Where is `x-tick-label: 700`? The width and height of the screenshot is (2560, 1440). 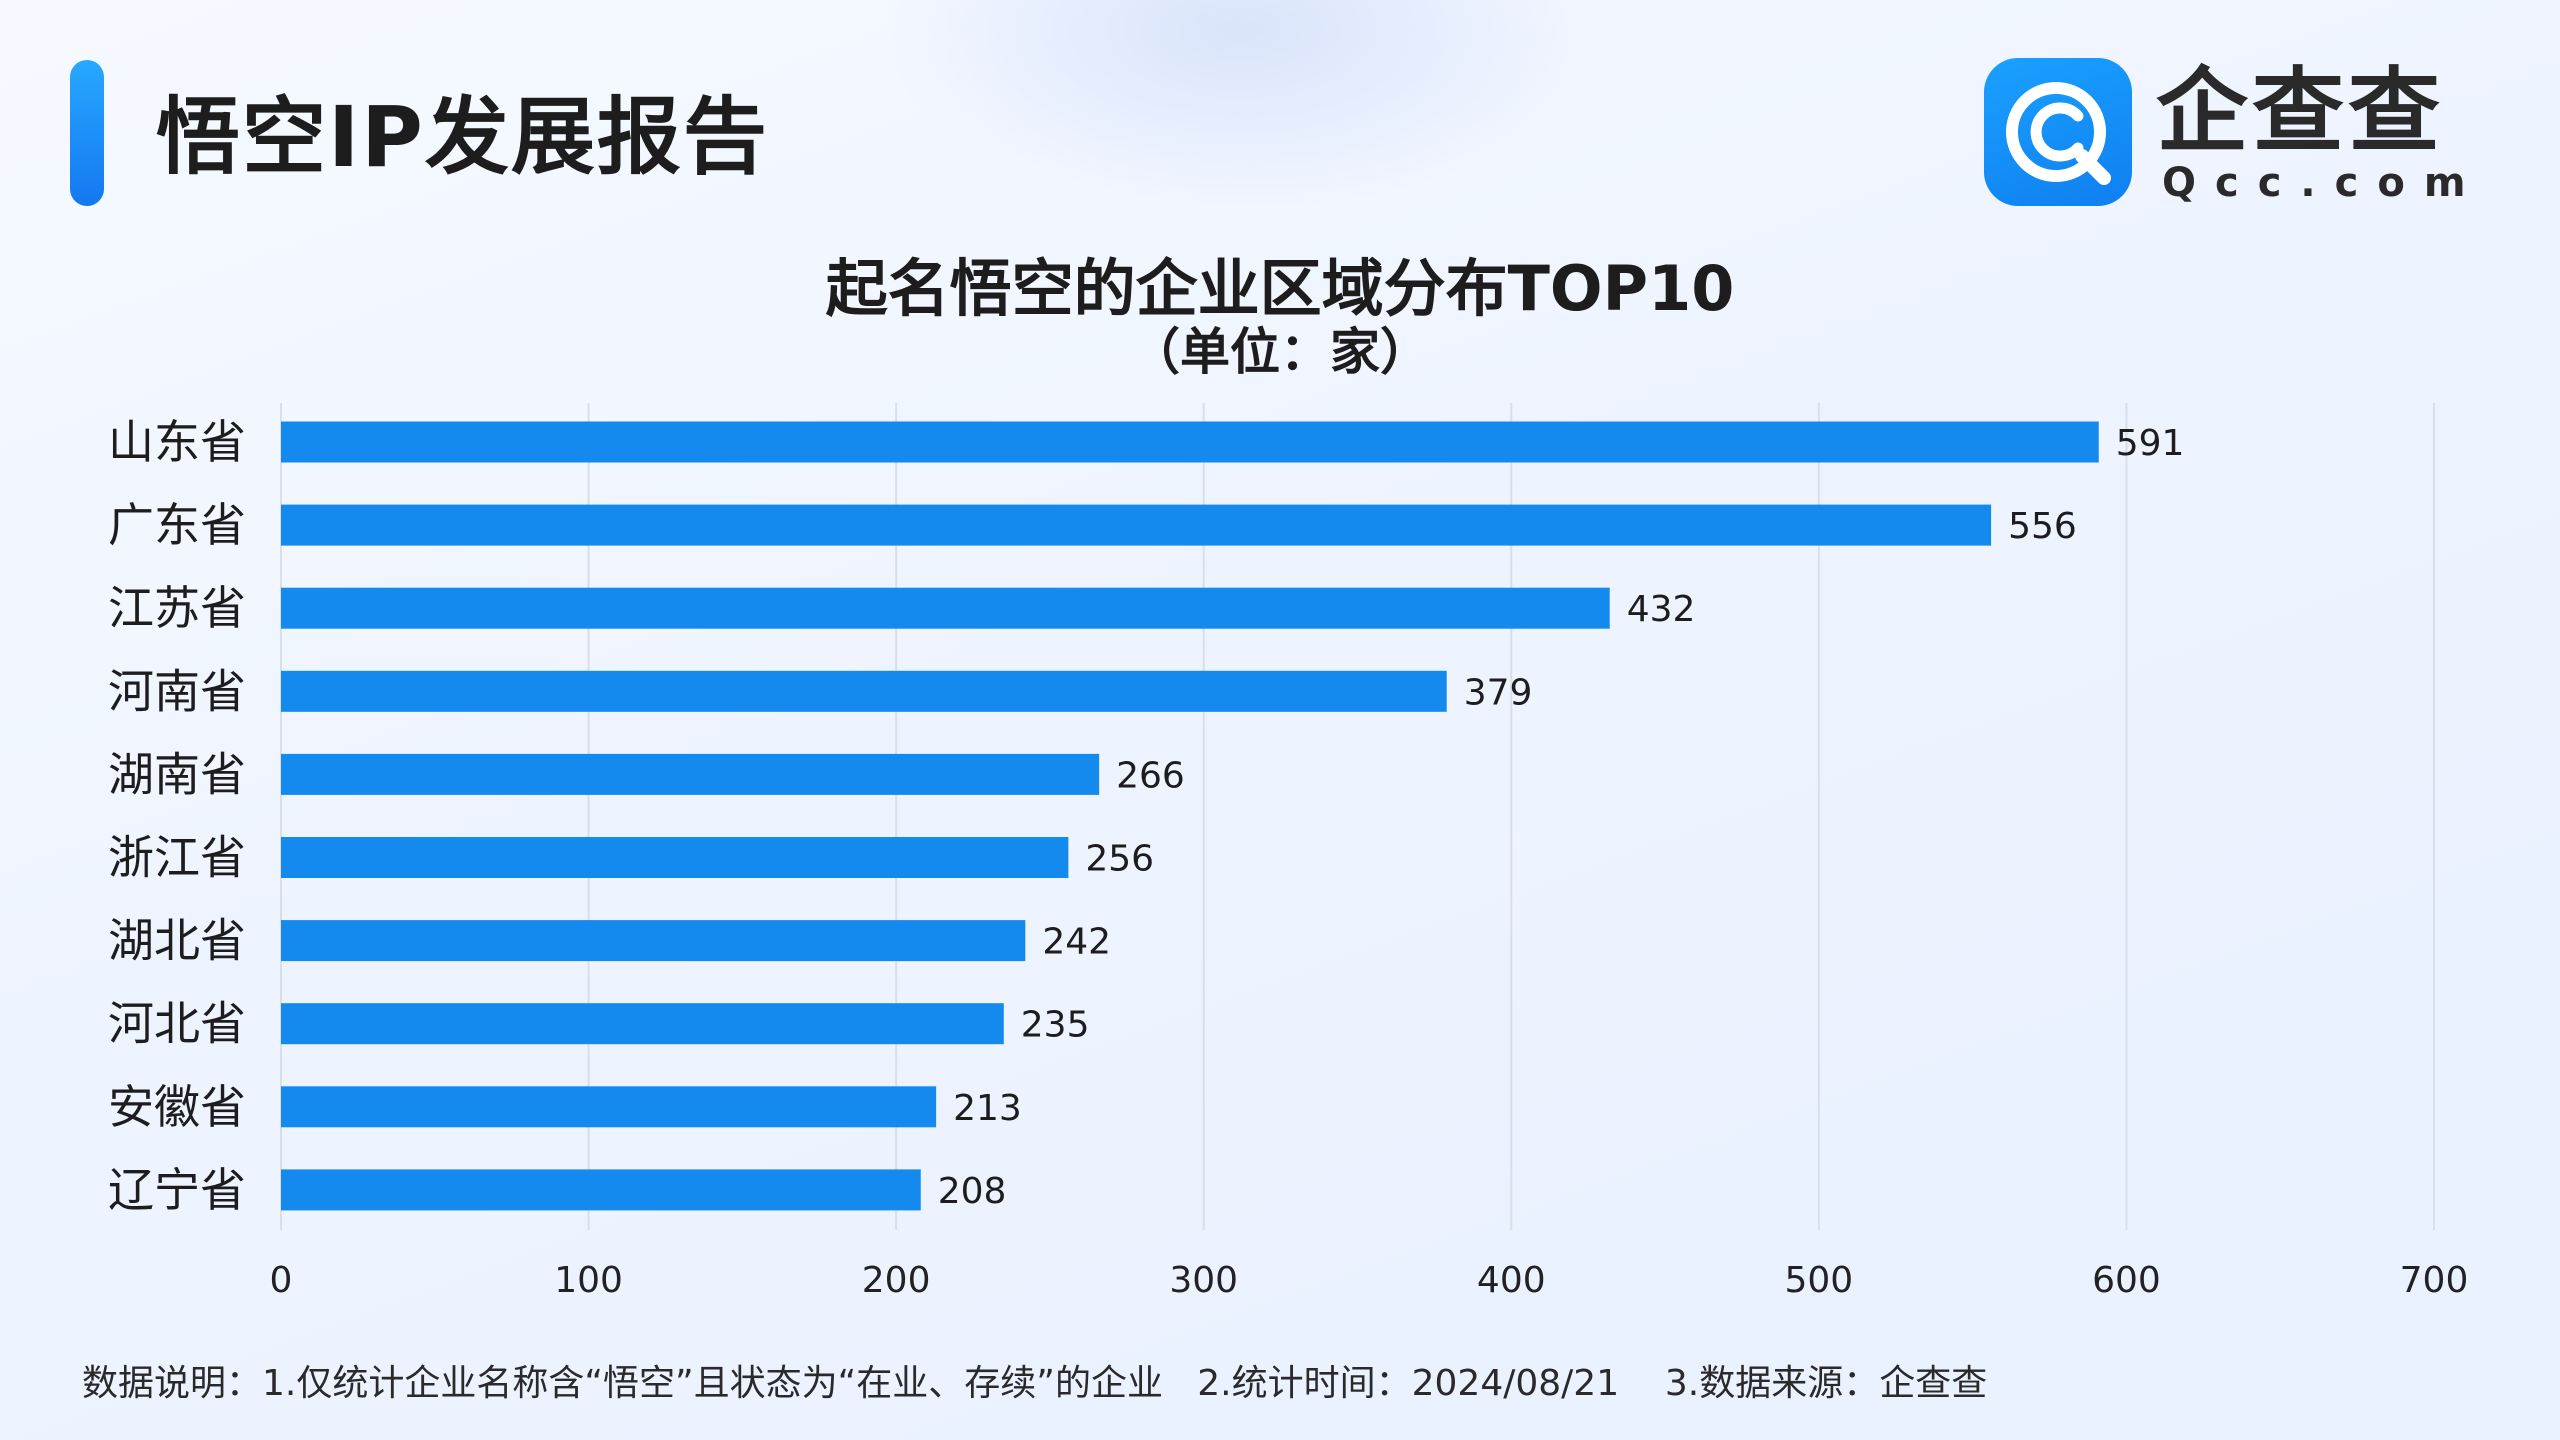 x-tick-label: 700 is located at coordinates (2434, 1280).